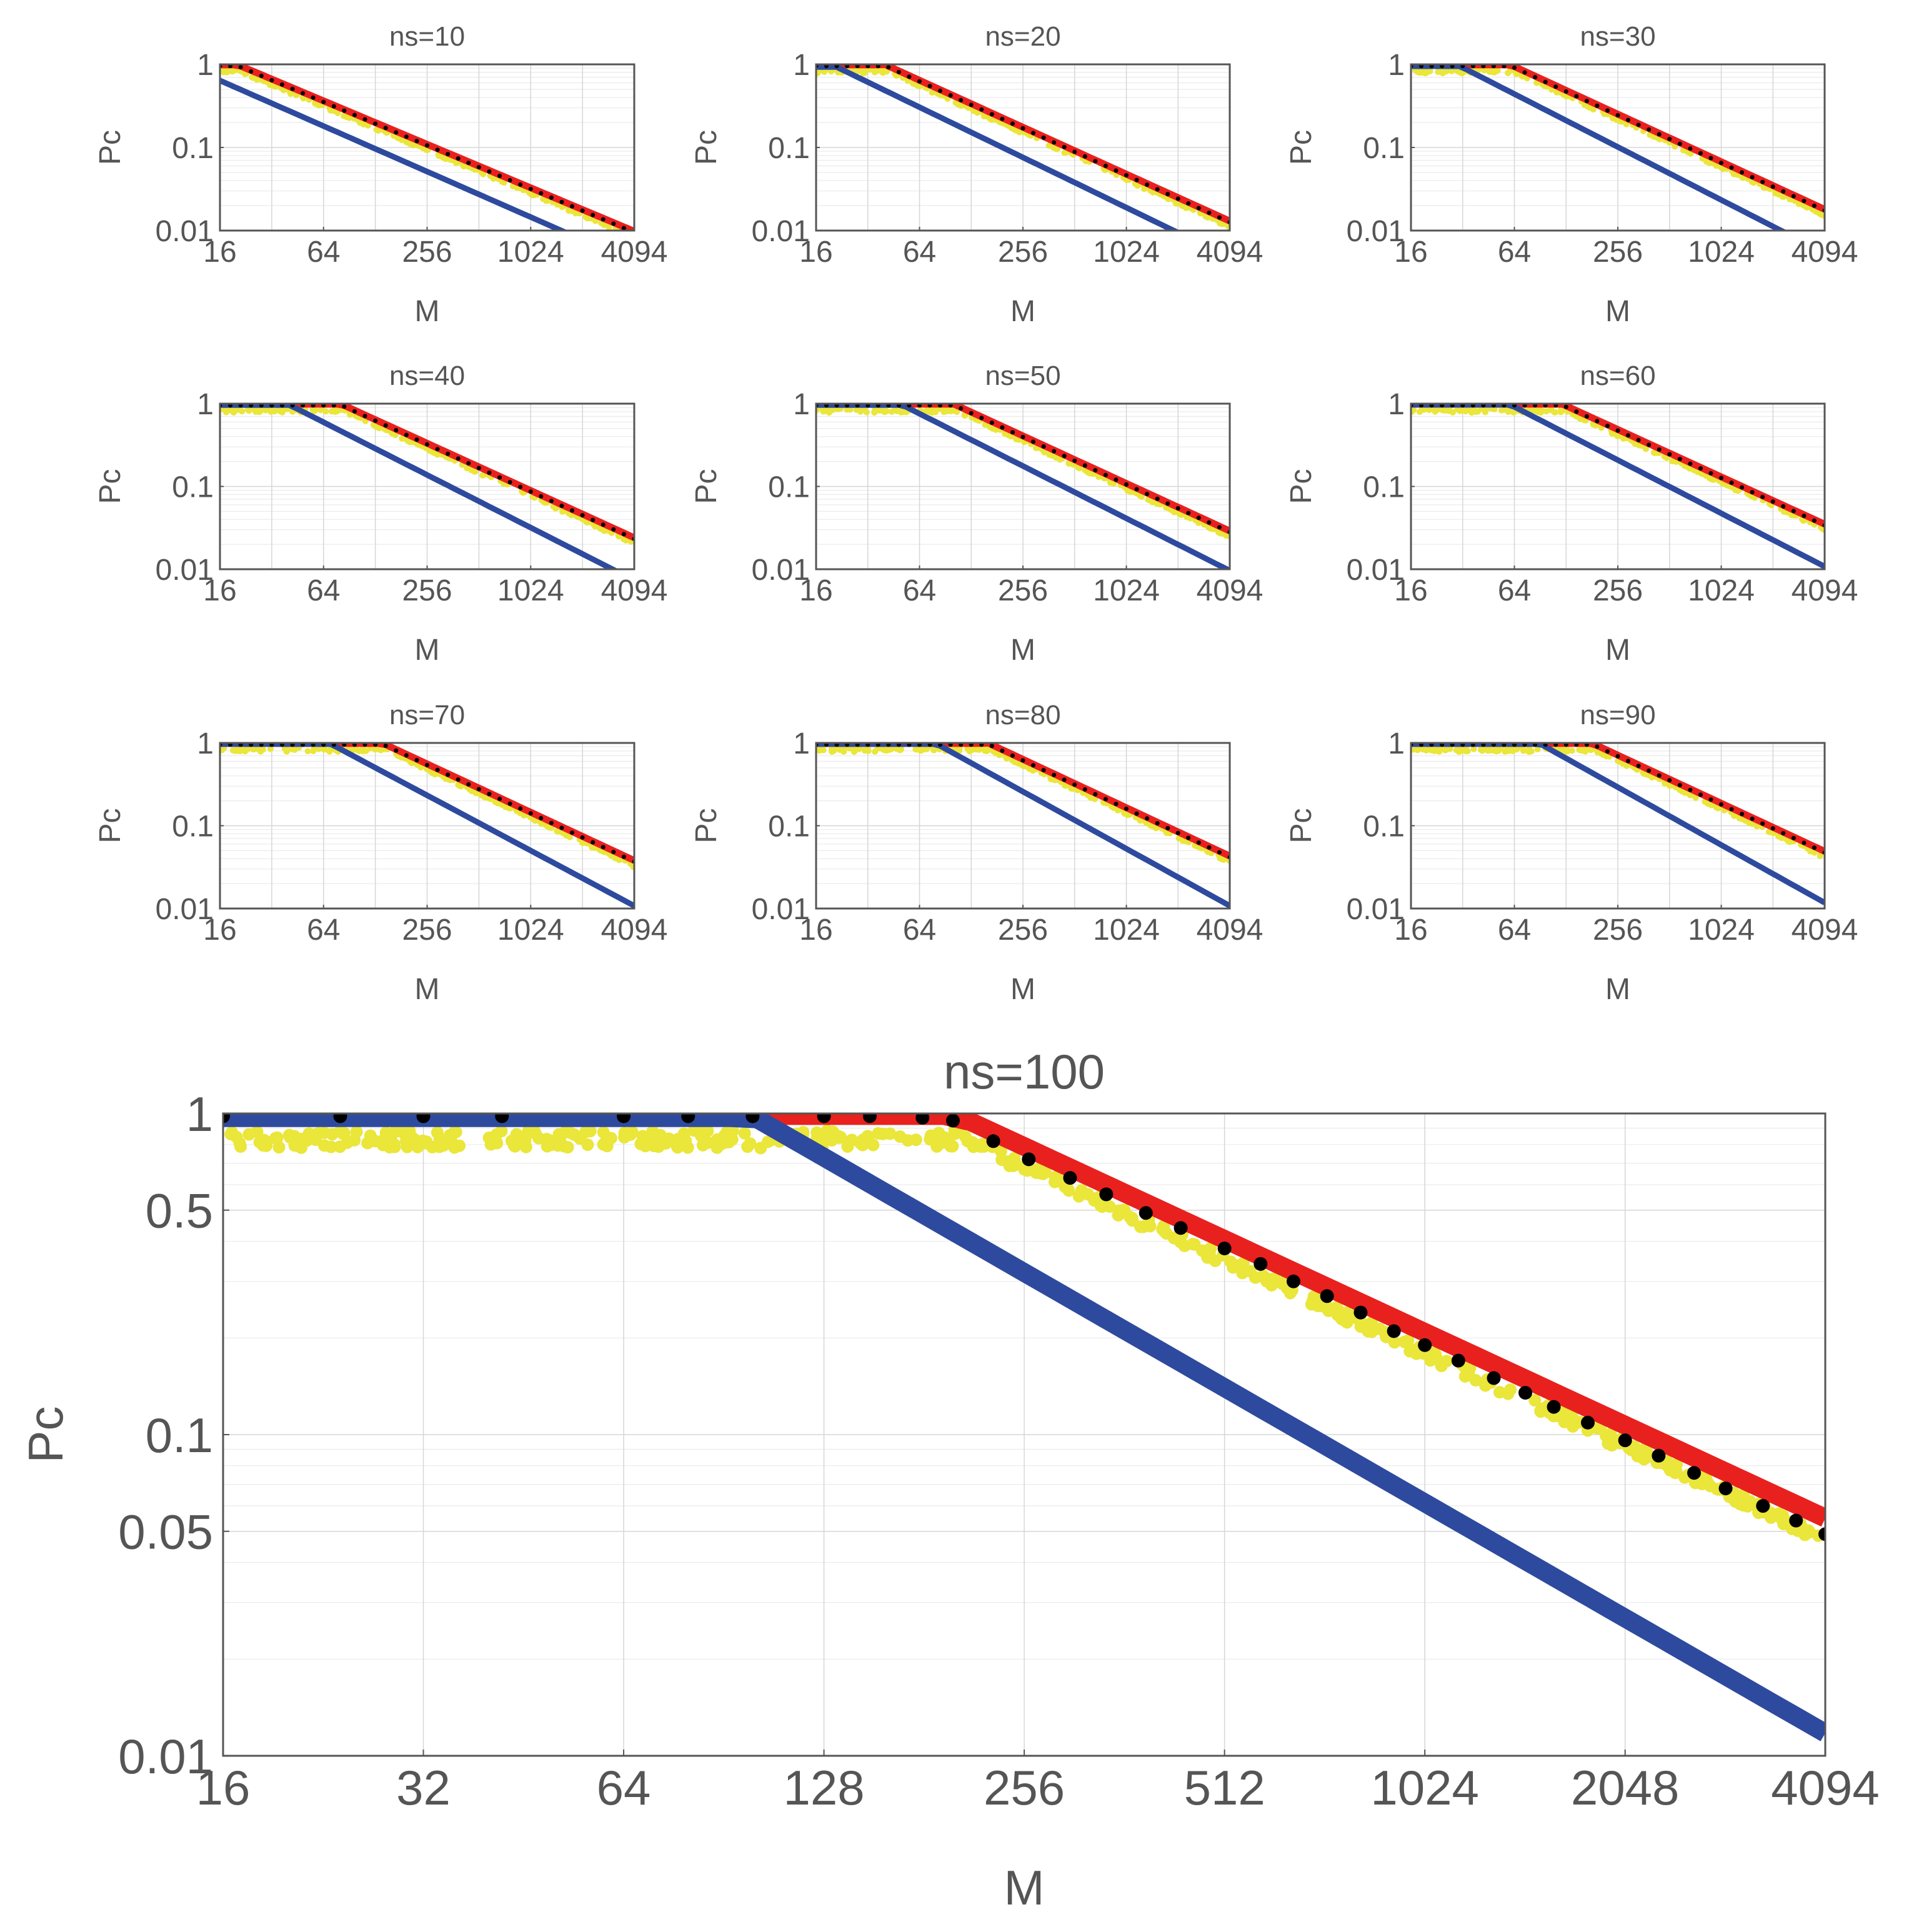 This screenshot has height=1932, width=1909. Describe the element at coordinates (1617, 487) in the screenshot. I see `grid` at that location.